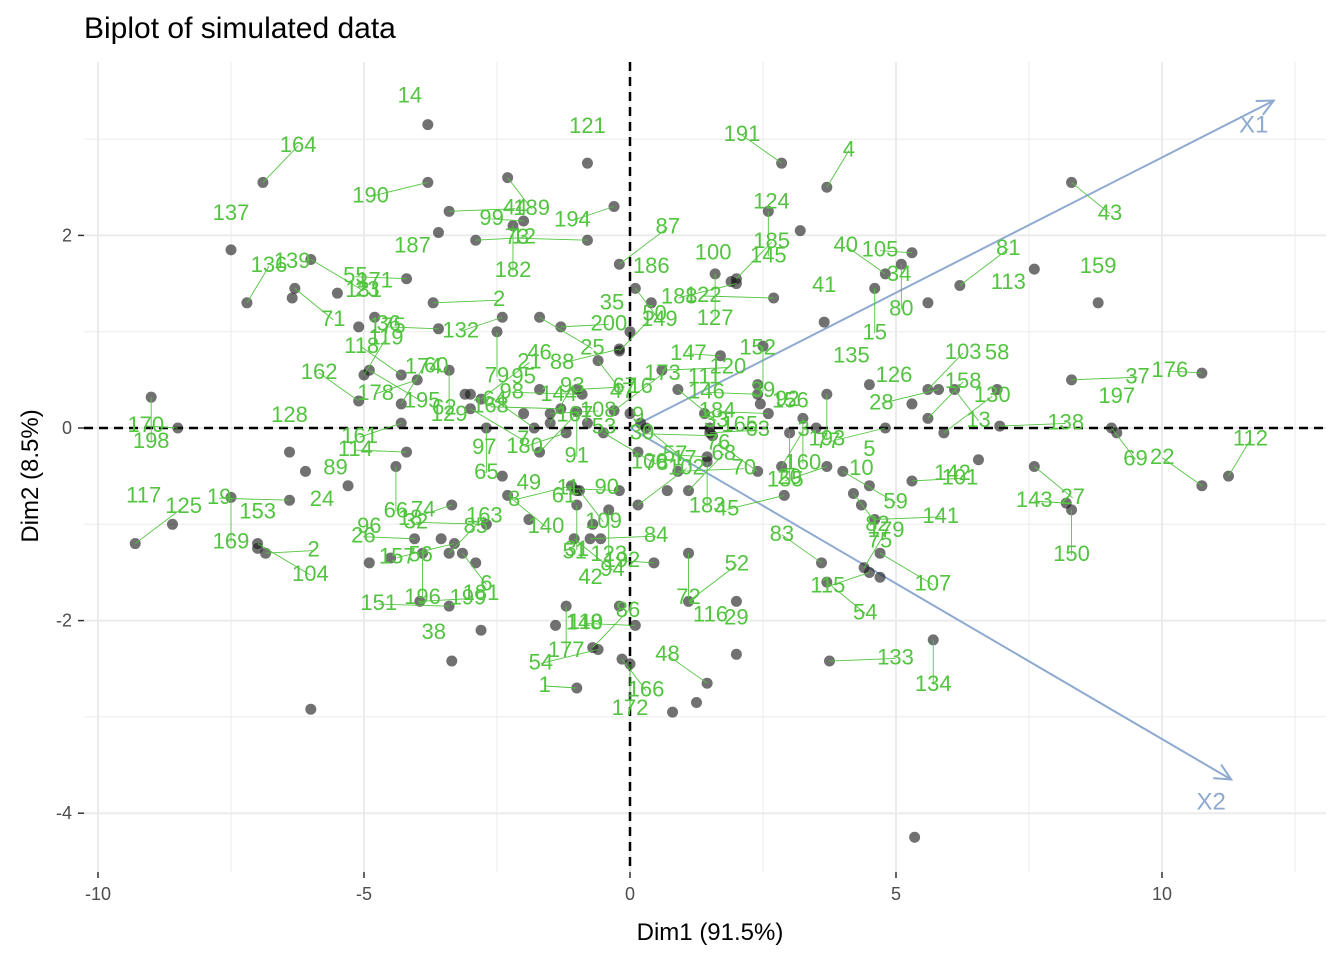 This screenshot has width=1344, height=960. What do you see at coordinates (824, 284) in the screenshot?
I see `point-label: 41` at bounding box center [824, 284].